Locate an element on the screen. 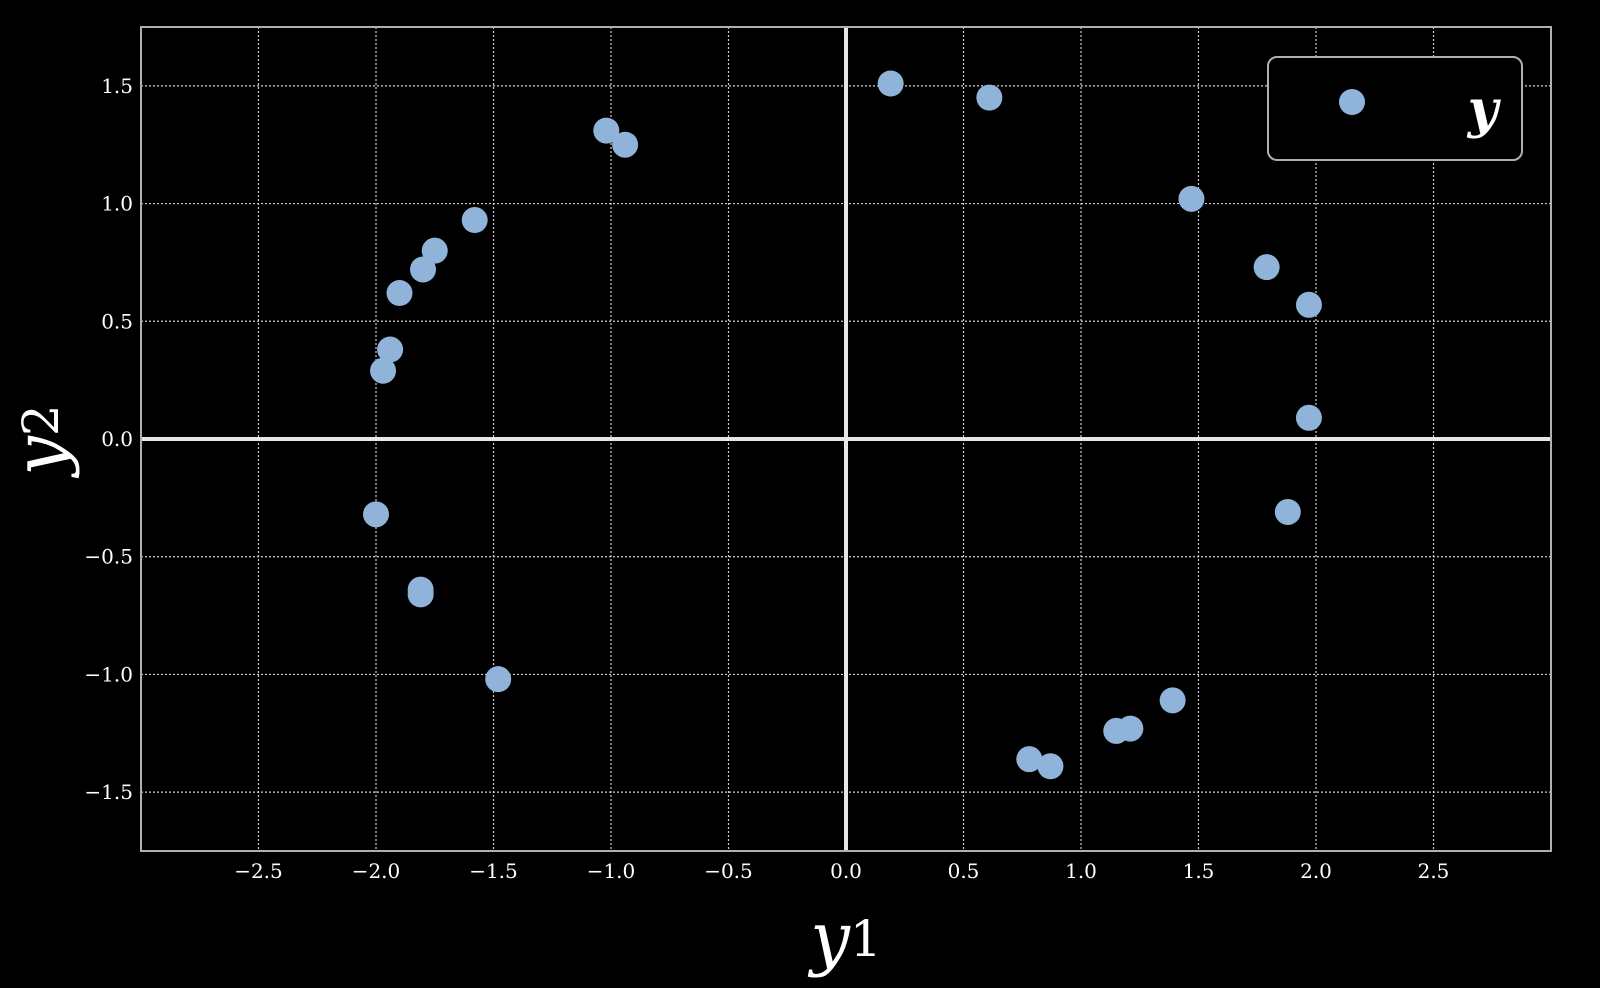  y-tick-label: −1.5 is located at coordinates (108, 792).